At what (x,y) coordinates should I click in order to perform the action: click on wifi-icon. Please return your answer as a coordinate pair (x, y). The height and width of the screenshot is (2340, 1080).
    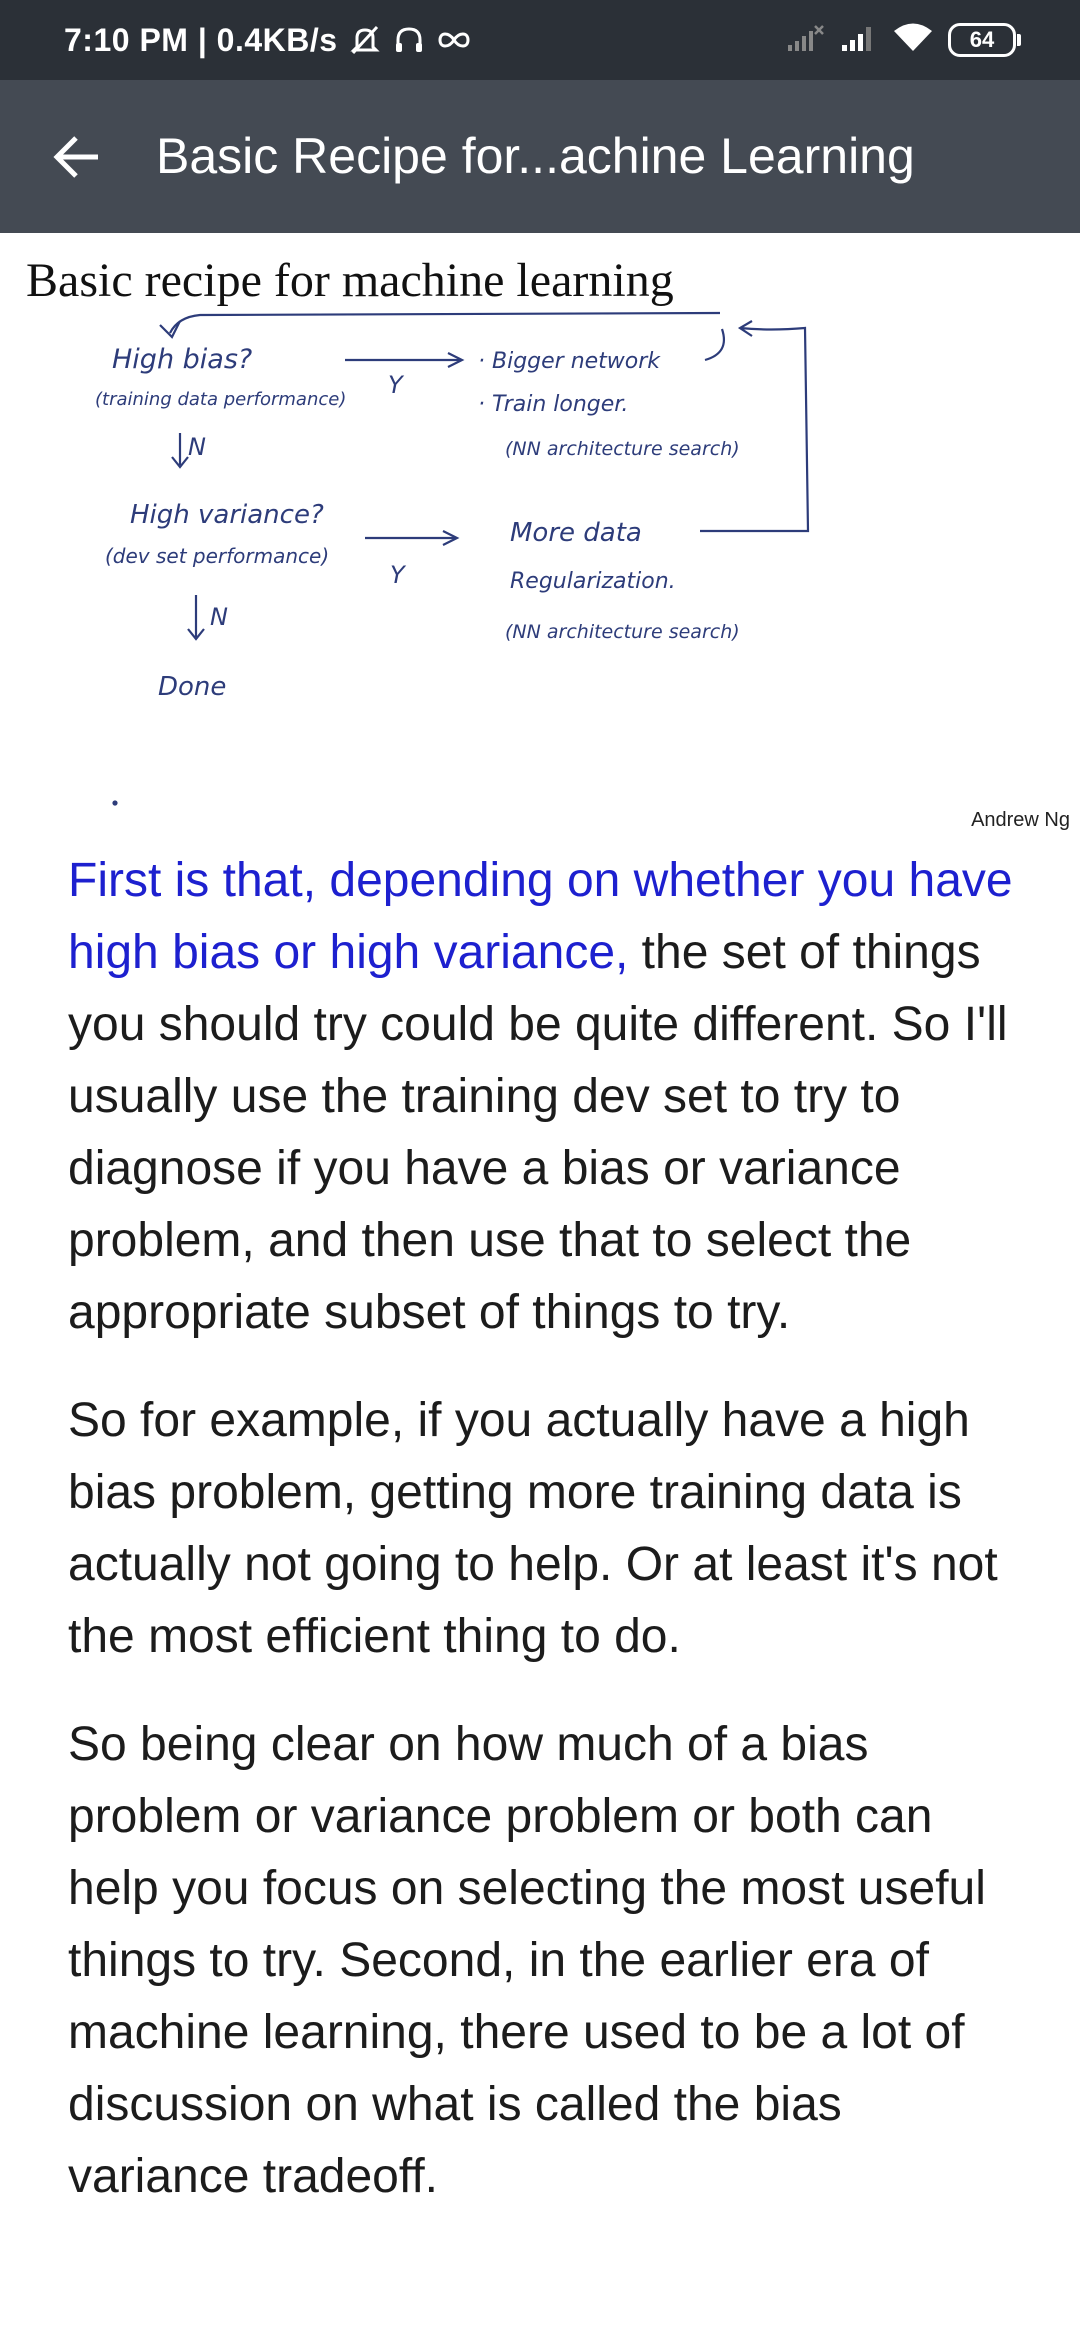
    Looking at the image, I should click on (913, 40).